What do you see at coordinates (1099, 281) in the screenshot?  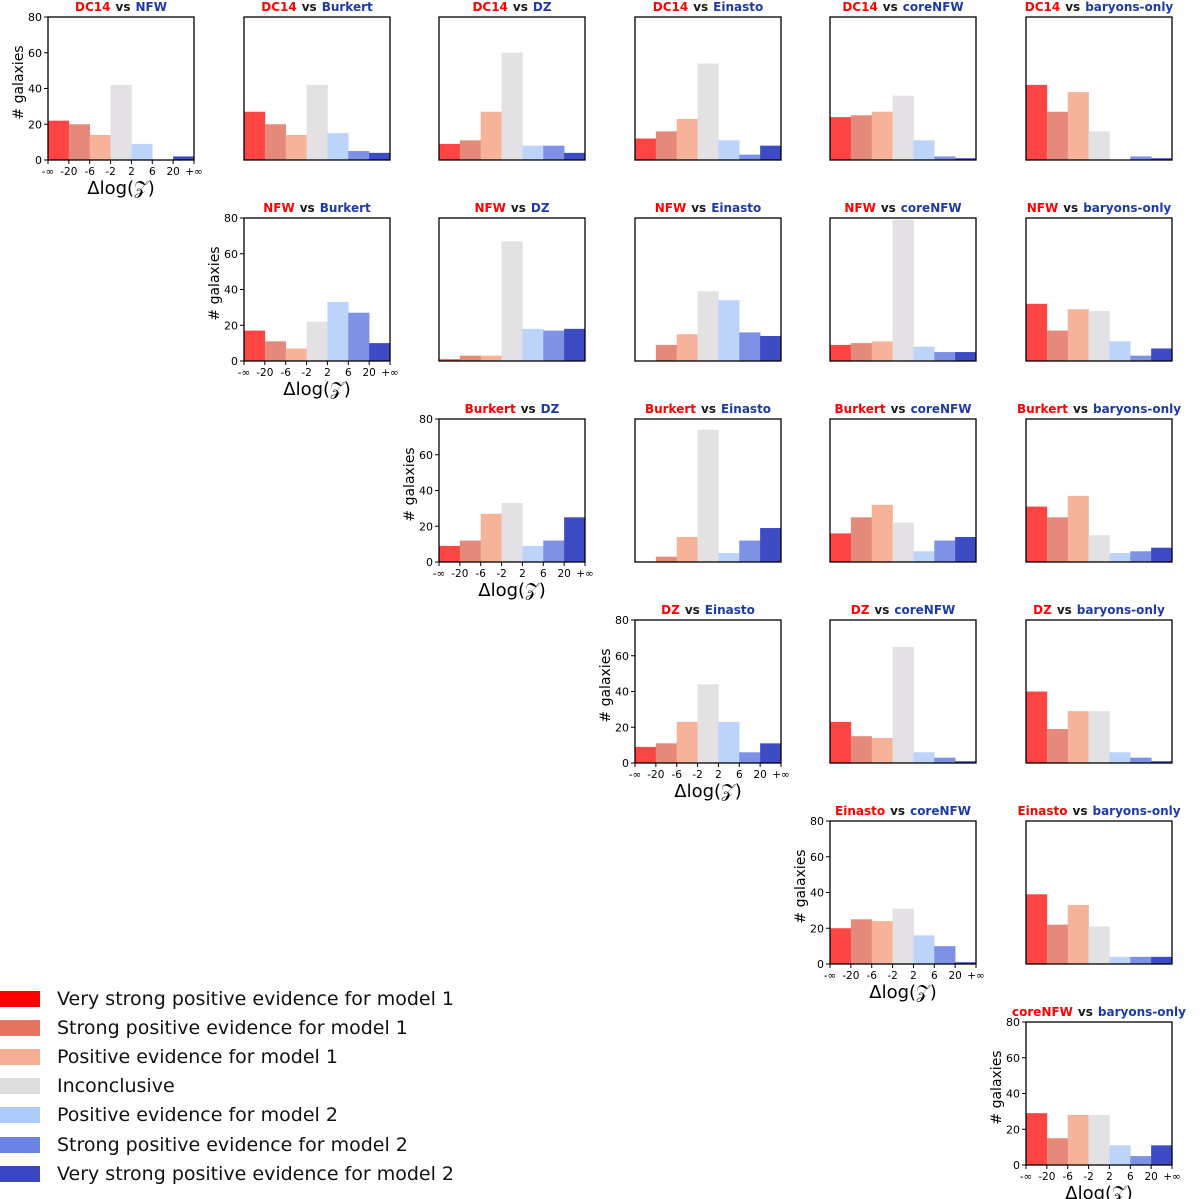 I see `subplot-NFW-vs-baryons-only: NFW vs baryons-only` at bounding box center [1099, 281].